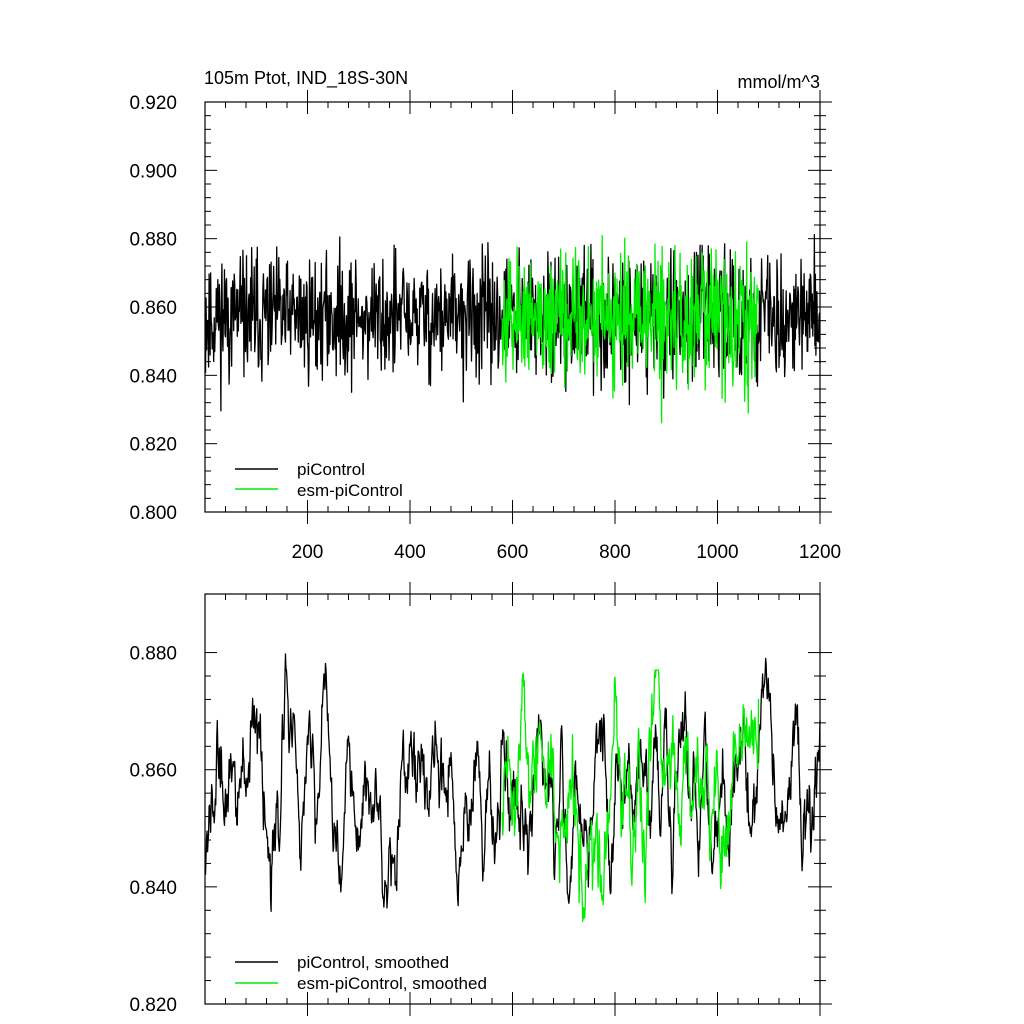  I want to click on series-line-esm-picontrol, so click(630, 329).